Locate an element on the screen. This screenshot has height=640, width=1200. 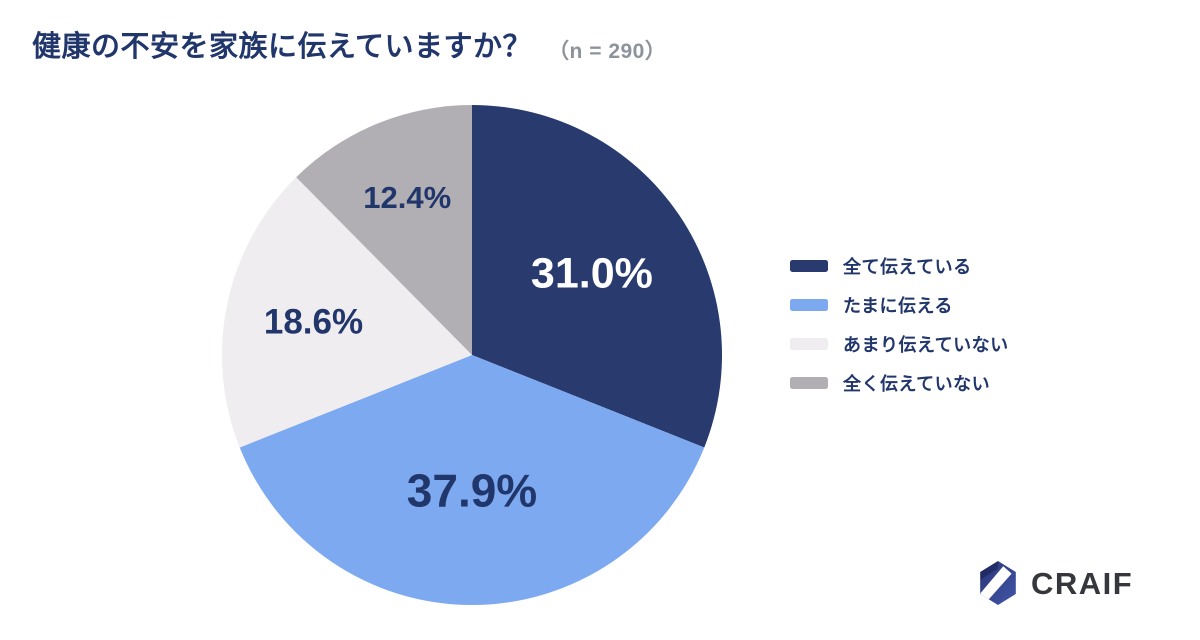
pie-slice-label-2: 18.6% is located at coordinates (313, 321).